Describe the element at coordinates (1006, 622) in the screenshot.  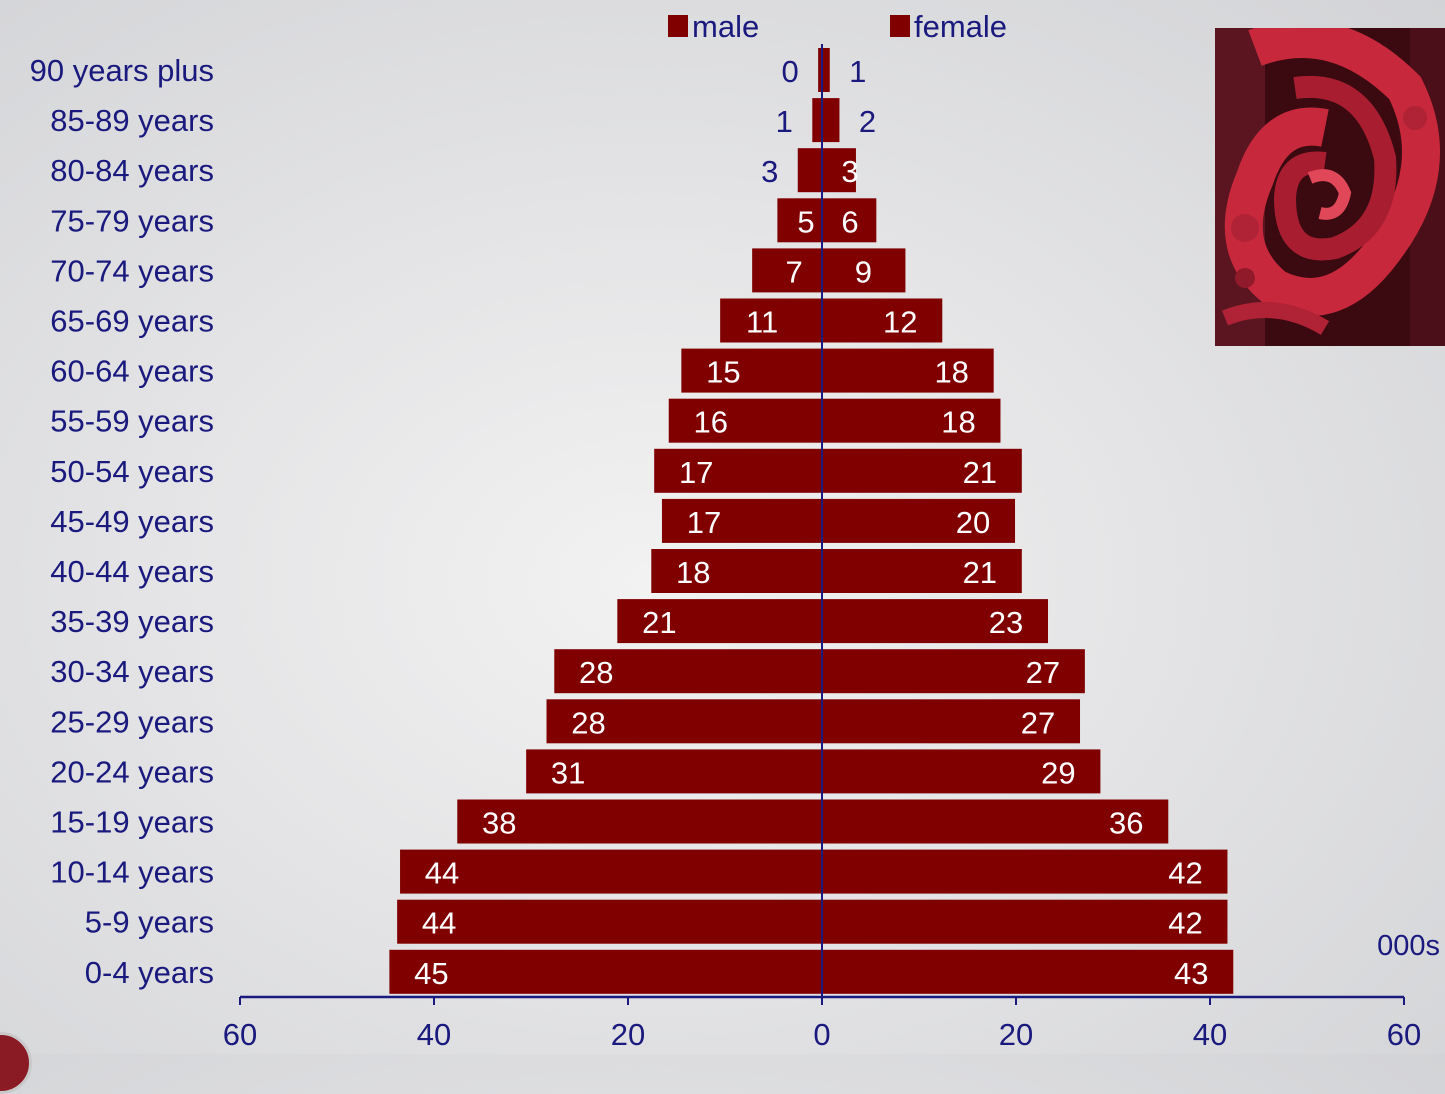
I see `data-label-female: 23` at that location.